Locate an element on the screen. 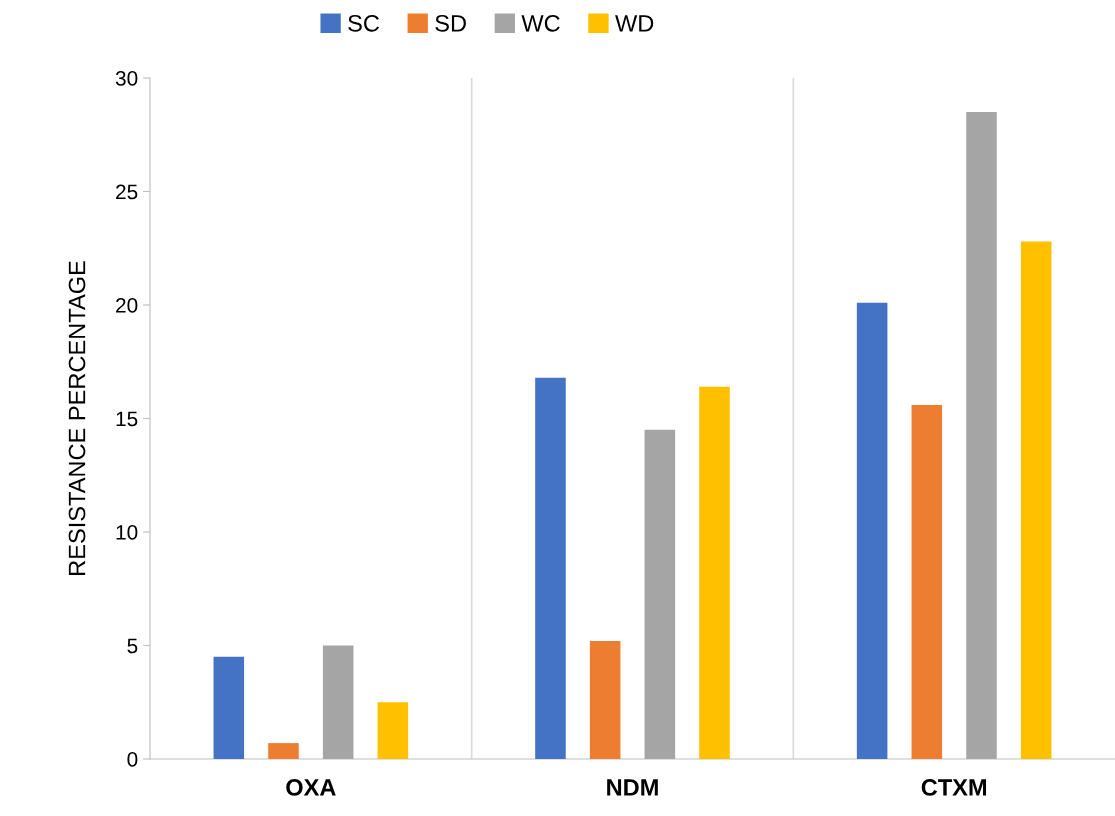  y-tick-label: 30 is located at coordinates (126, 78).